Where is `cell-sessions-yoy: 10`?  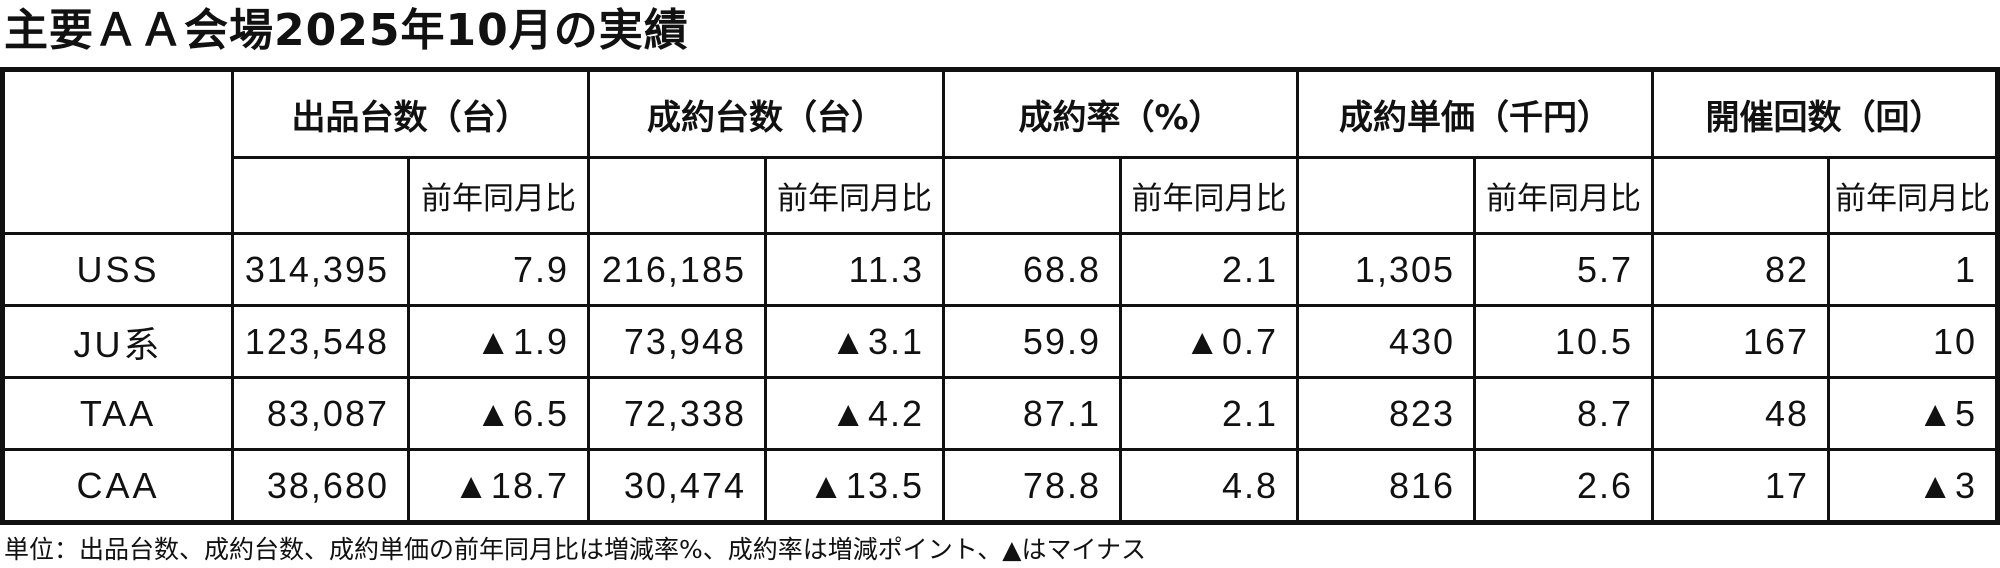 cell-sessions-yoy: 10 is located at coordinates (1913, 341).